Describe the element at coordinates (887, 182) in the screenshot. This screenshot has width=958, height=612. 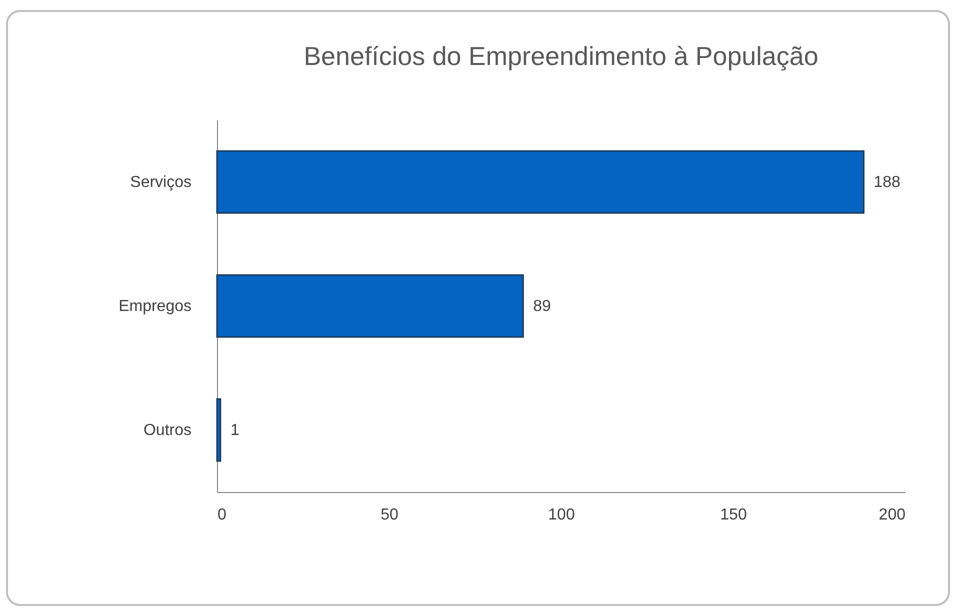
I see `data-label: 188` at that location.